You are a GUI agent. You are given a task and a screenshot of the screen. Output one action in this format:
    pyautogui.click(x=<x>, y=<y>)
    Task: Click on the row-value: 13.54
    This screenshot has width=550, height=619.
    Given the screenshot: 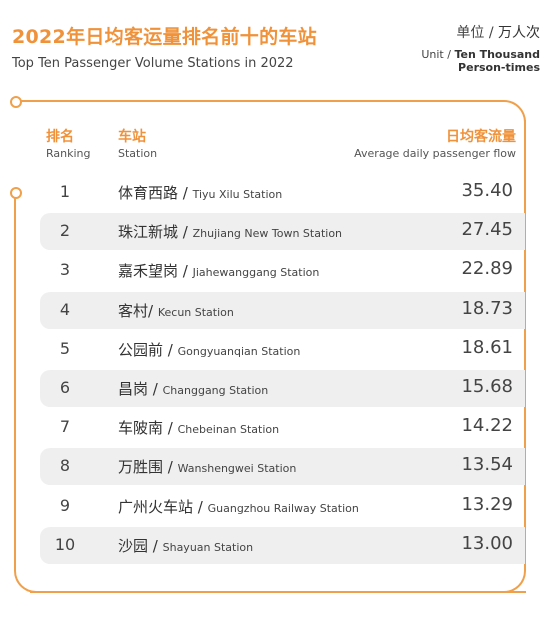 What is the action you would take?
    pyautogui.click(x=487, y=465)
    